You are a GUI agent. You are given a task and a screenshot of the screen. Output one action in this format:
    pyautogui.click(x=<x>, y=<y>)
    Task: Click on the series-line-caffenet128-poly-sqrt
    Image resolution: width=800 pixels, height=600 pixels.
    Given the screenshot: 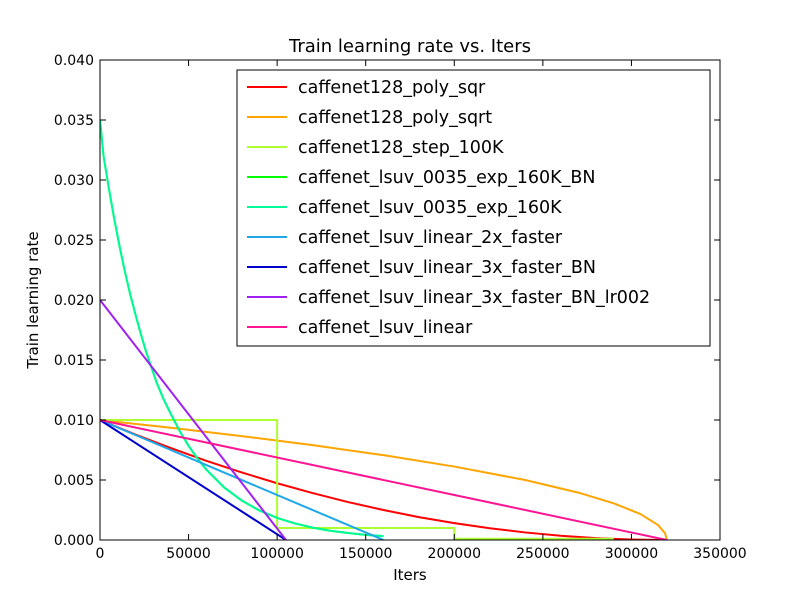 What is the action you would take?
    pyautogui.click(x=384, y=479)
    